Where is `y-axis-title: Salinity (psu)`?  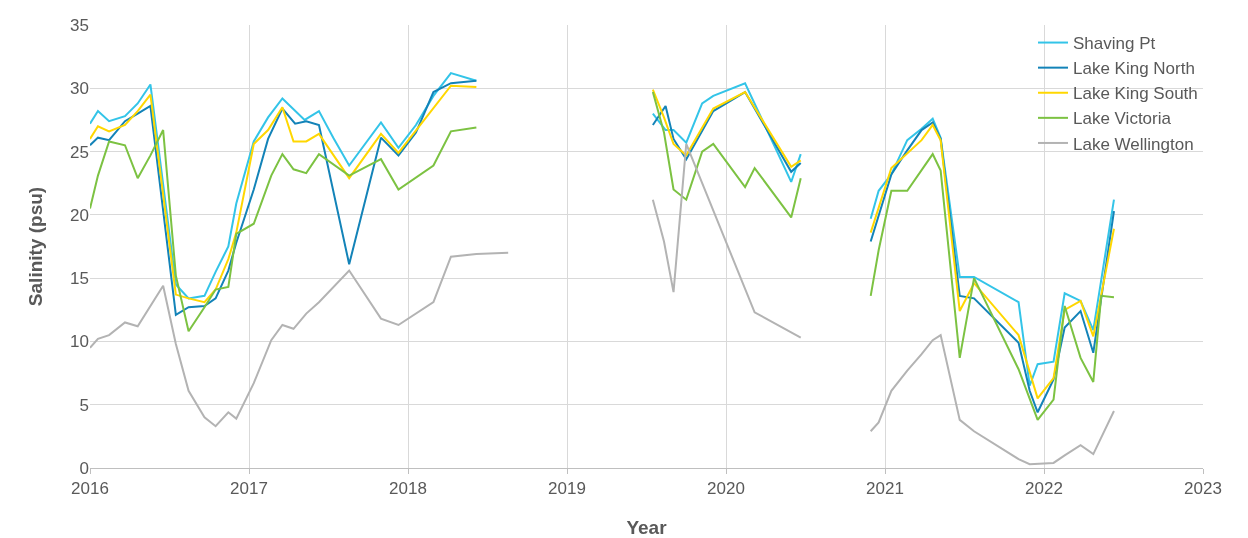
y-axis-title: Salinity (psu) is located at coordinates (35, 246).